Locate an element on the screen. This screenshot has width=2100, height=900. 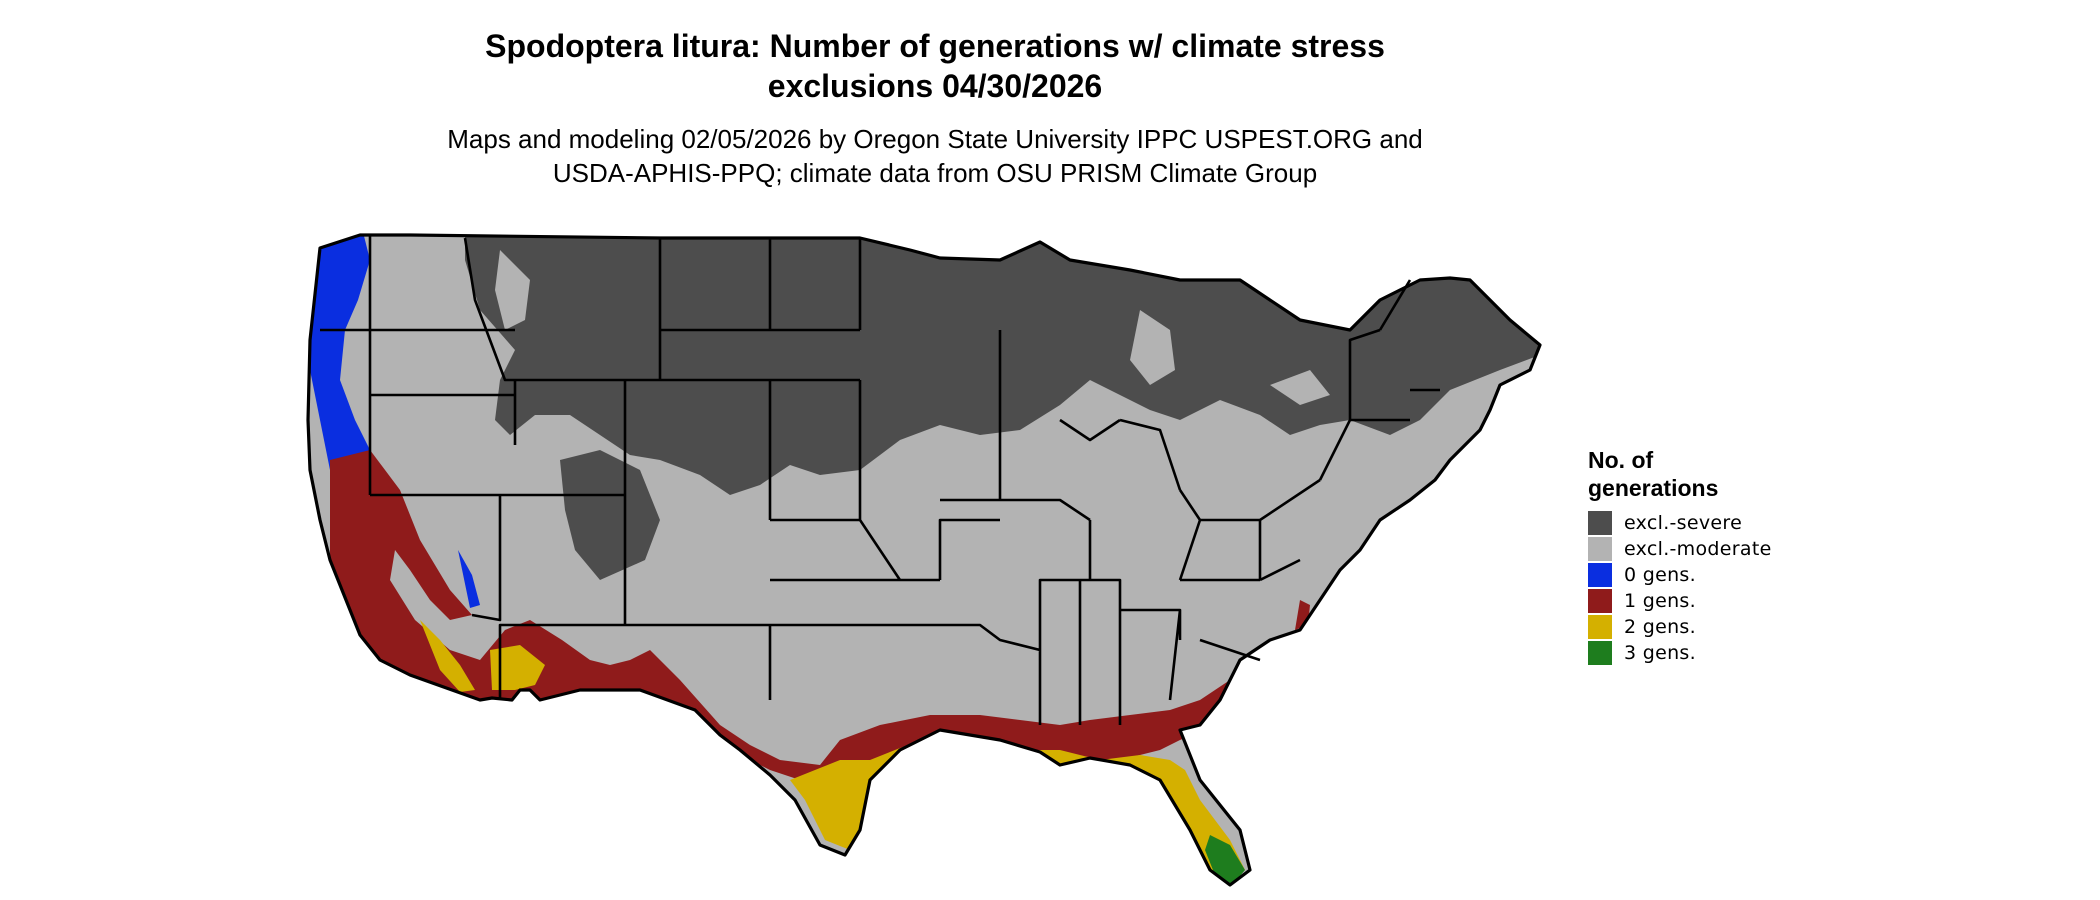
legend-label: excl.-severe is located at coordinates (1683, 523).